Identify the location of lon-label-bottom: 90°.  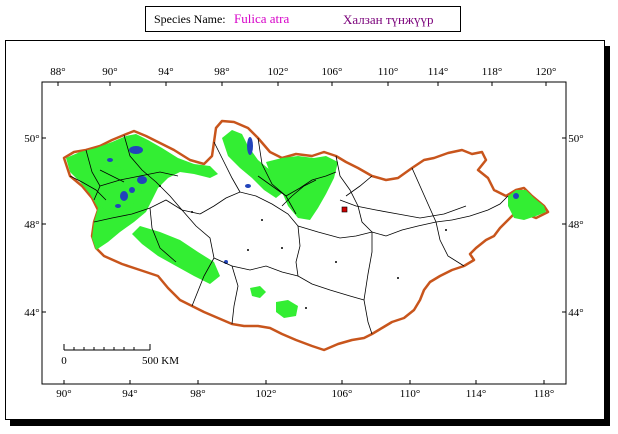
(63, 394).